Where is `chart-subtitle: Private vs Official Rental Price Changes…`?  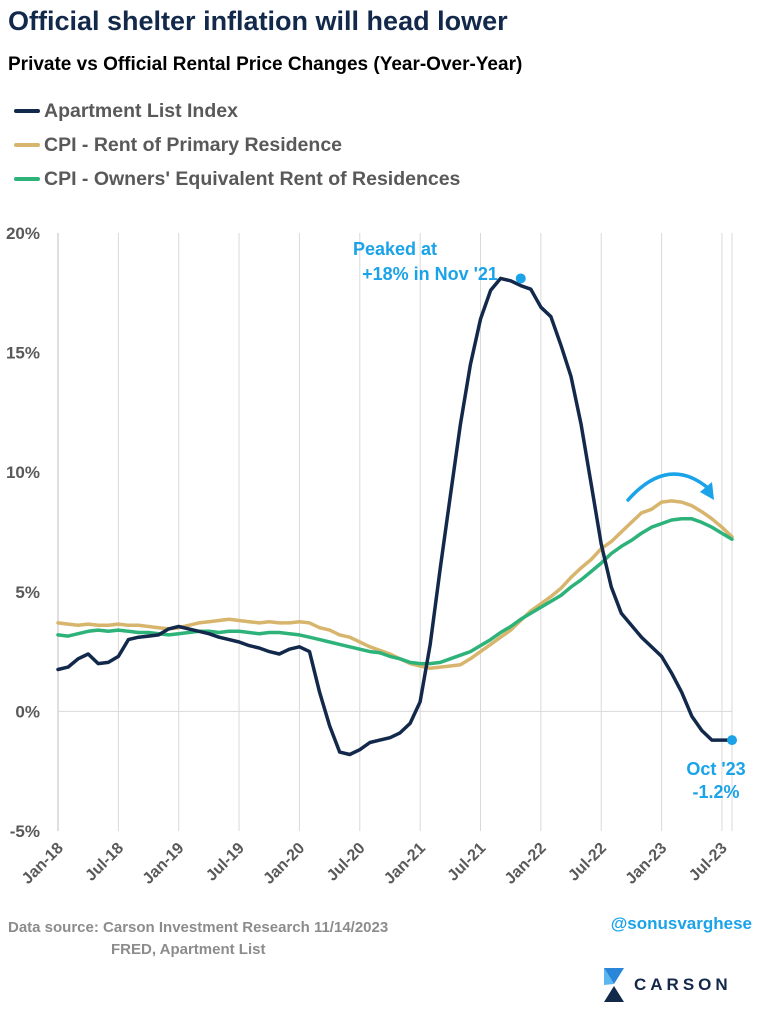 chart-subtitle: Private vs Official Rental Price Changes… is located at coordinates (265, 64).